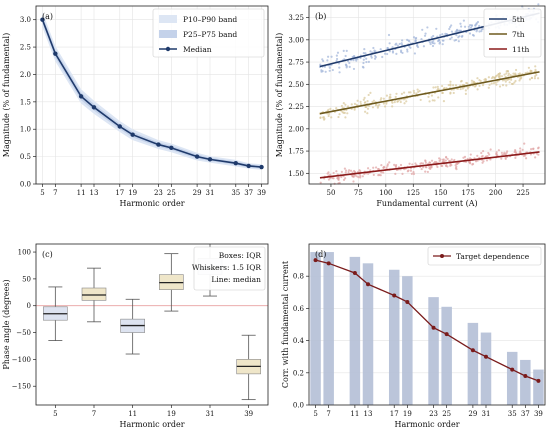  What do you see at coordinates (240, 255) in the screenshot?
I see `legend-note: Boxes: IQR` at bounding box center [240, 255].